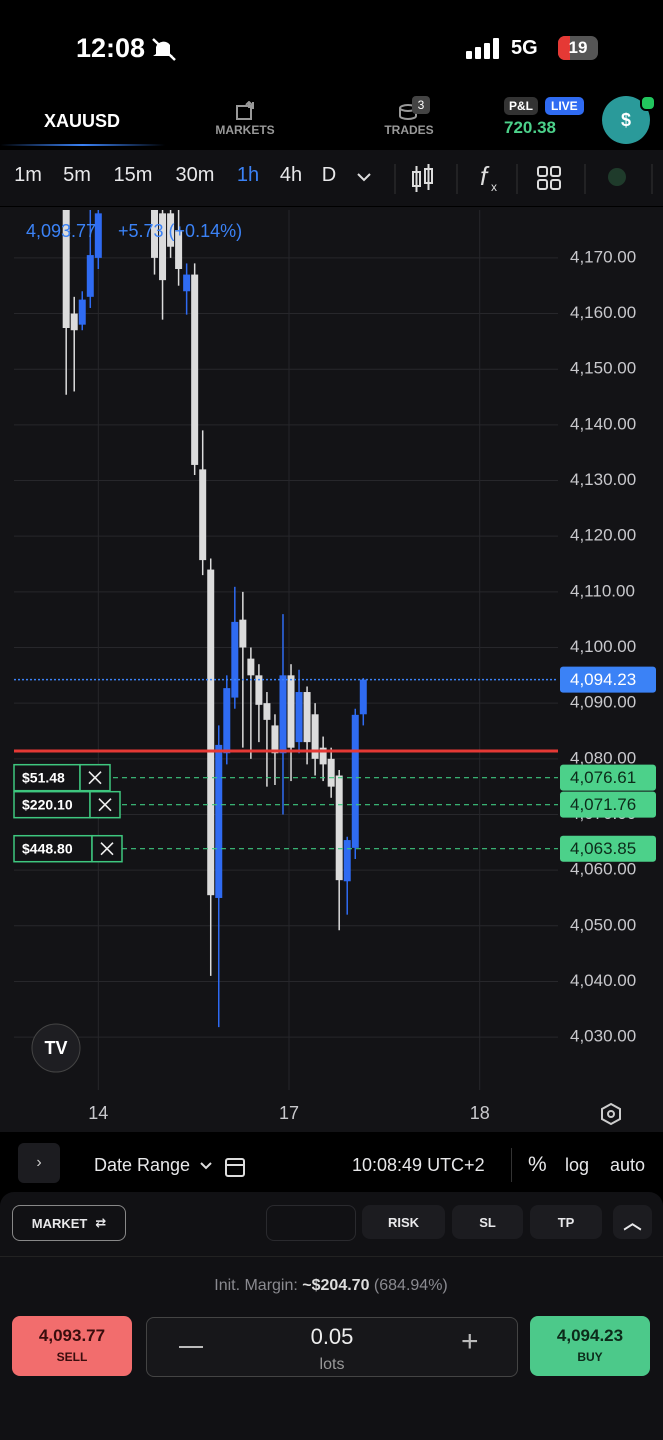  What do you see at coordinates (485, 177) in the screenshot?
I see `svg-text: f` at bounding box center [485, 177].